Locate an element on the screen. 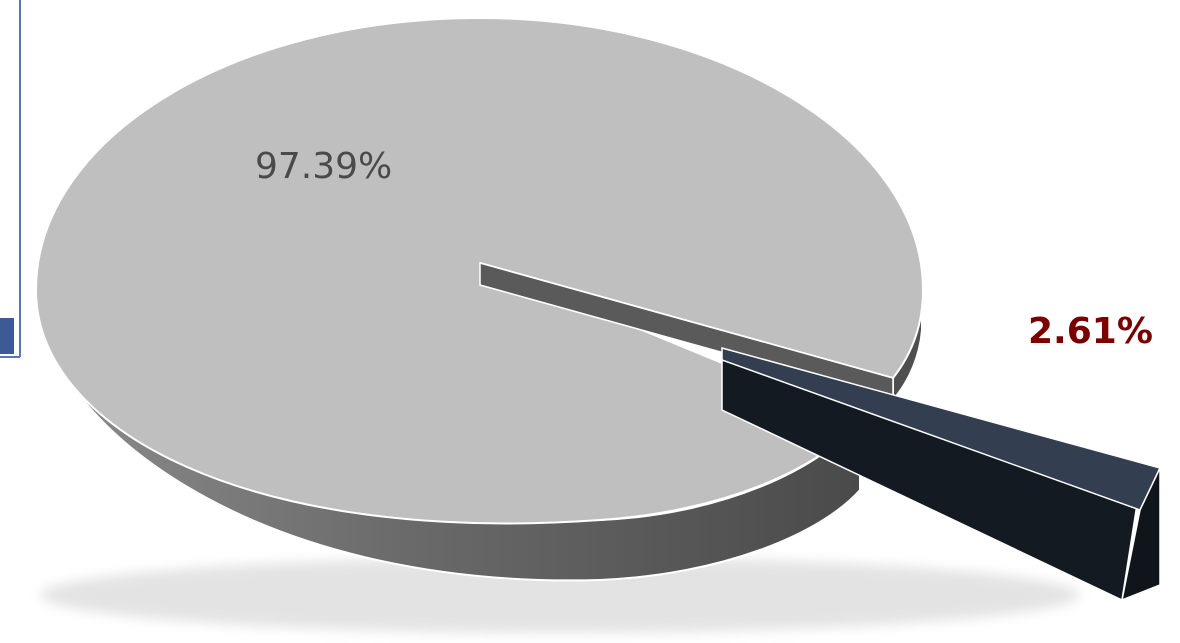  data-label-major: 97.39% is located at coordinates (323, 166).